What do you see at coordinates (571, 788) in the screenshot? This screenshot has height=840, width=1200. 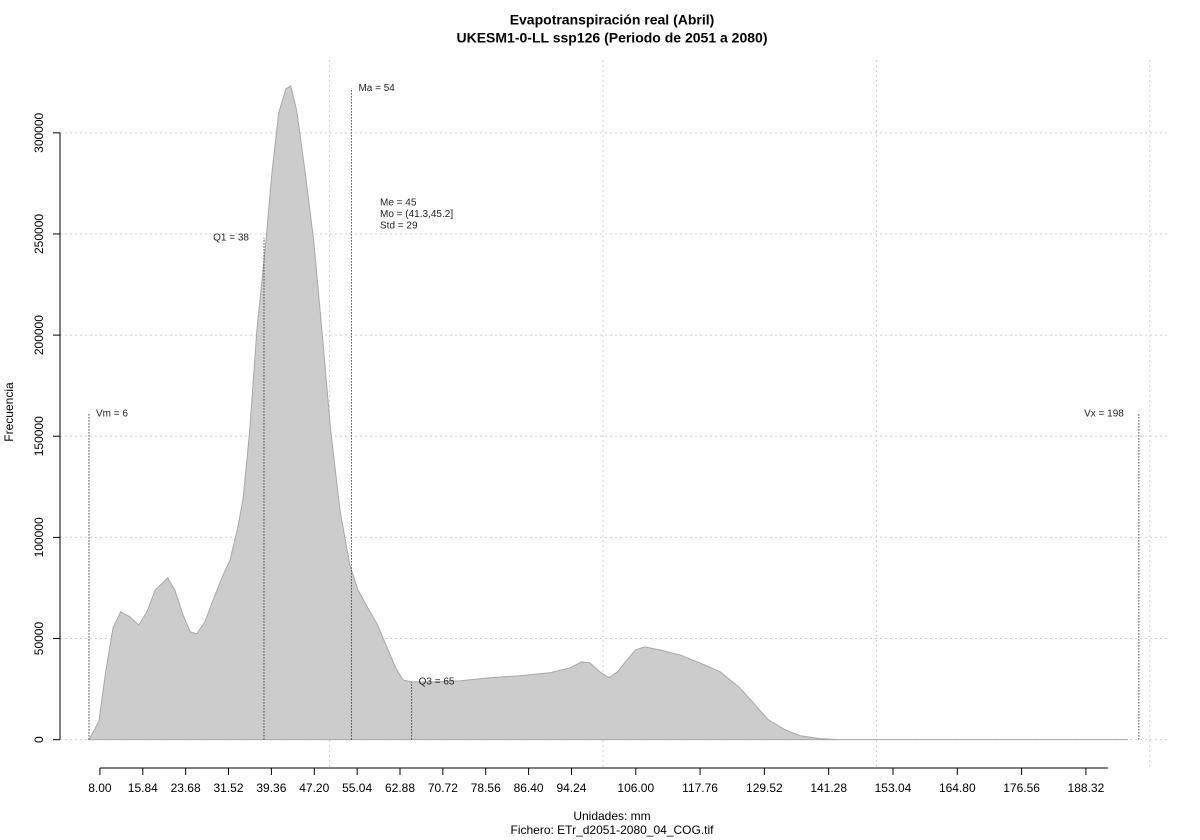 I see `x-tick-label: 94.24` at bounding box center [571, 788].